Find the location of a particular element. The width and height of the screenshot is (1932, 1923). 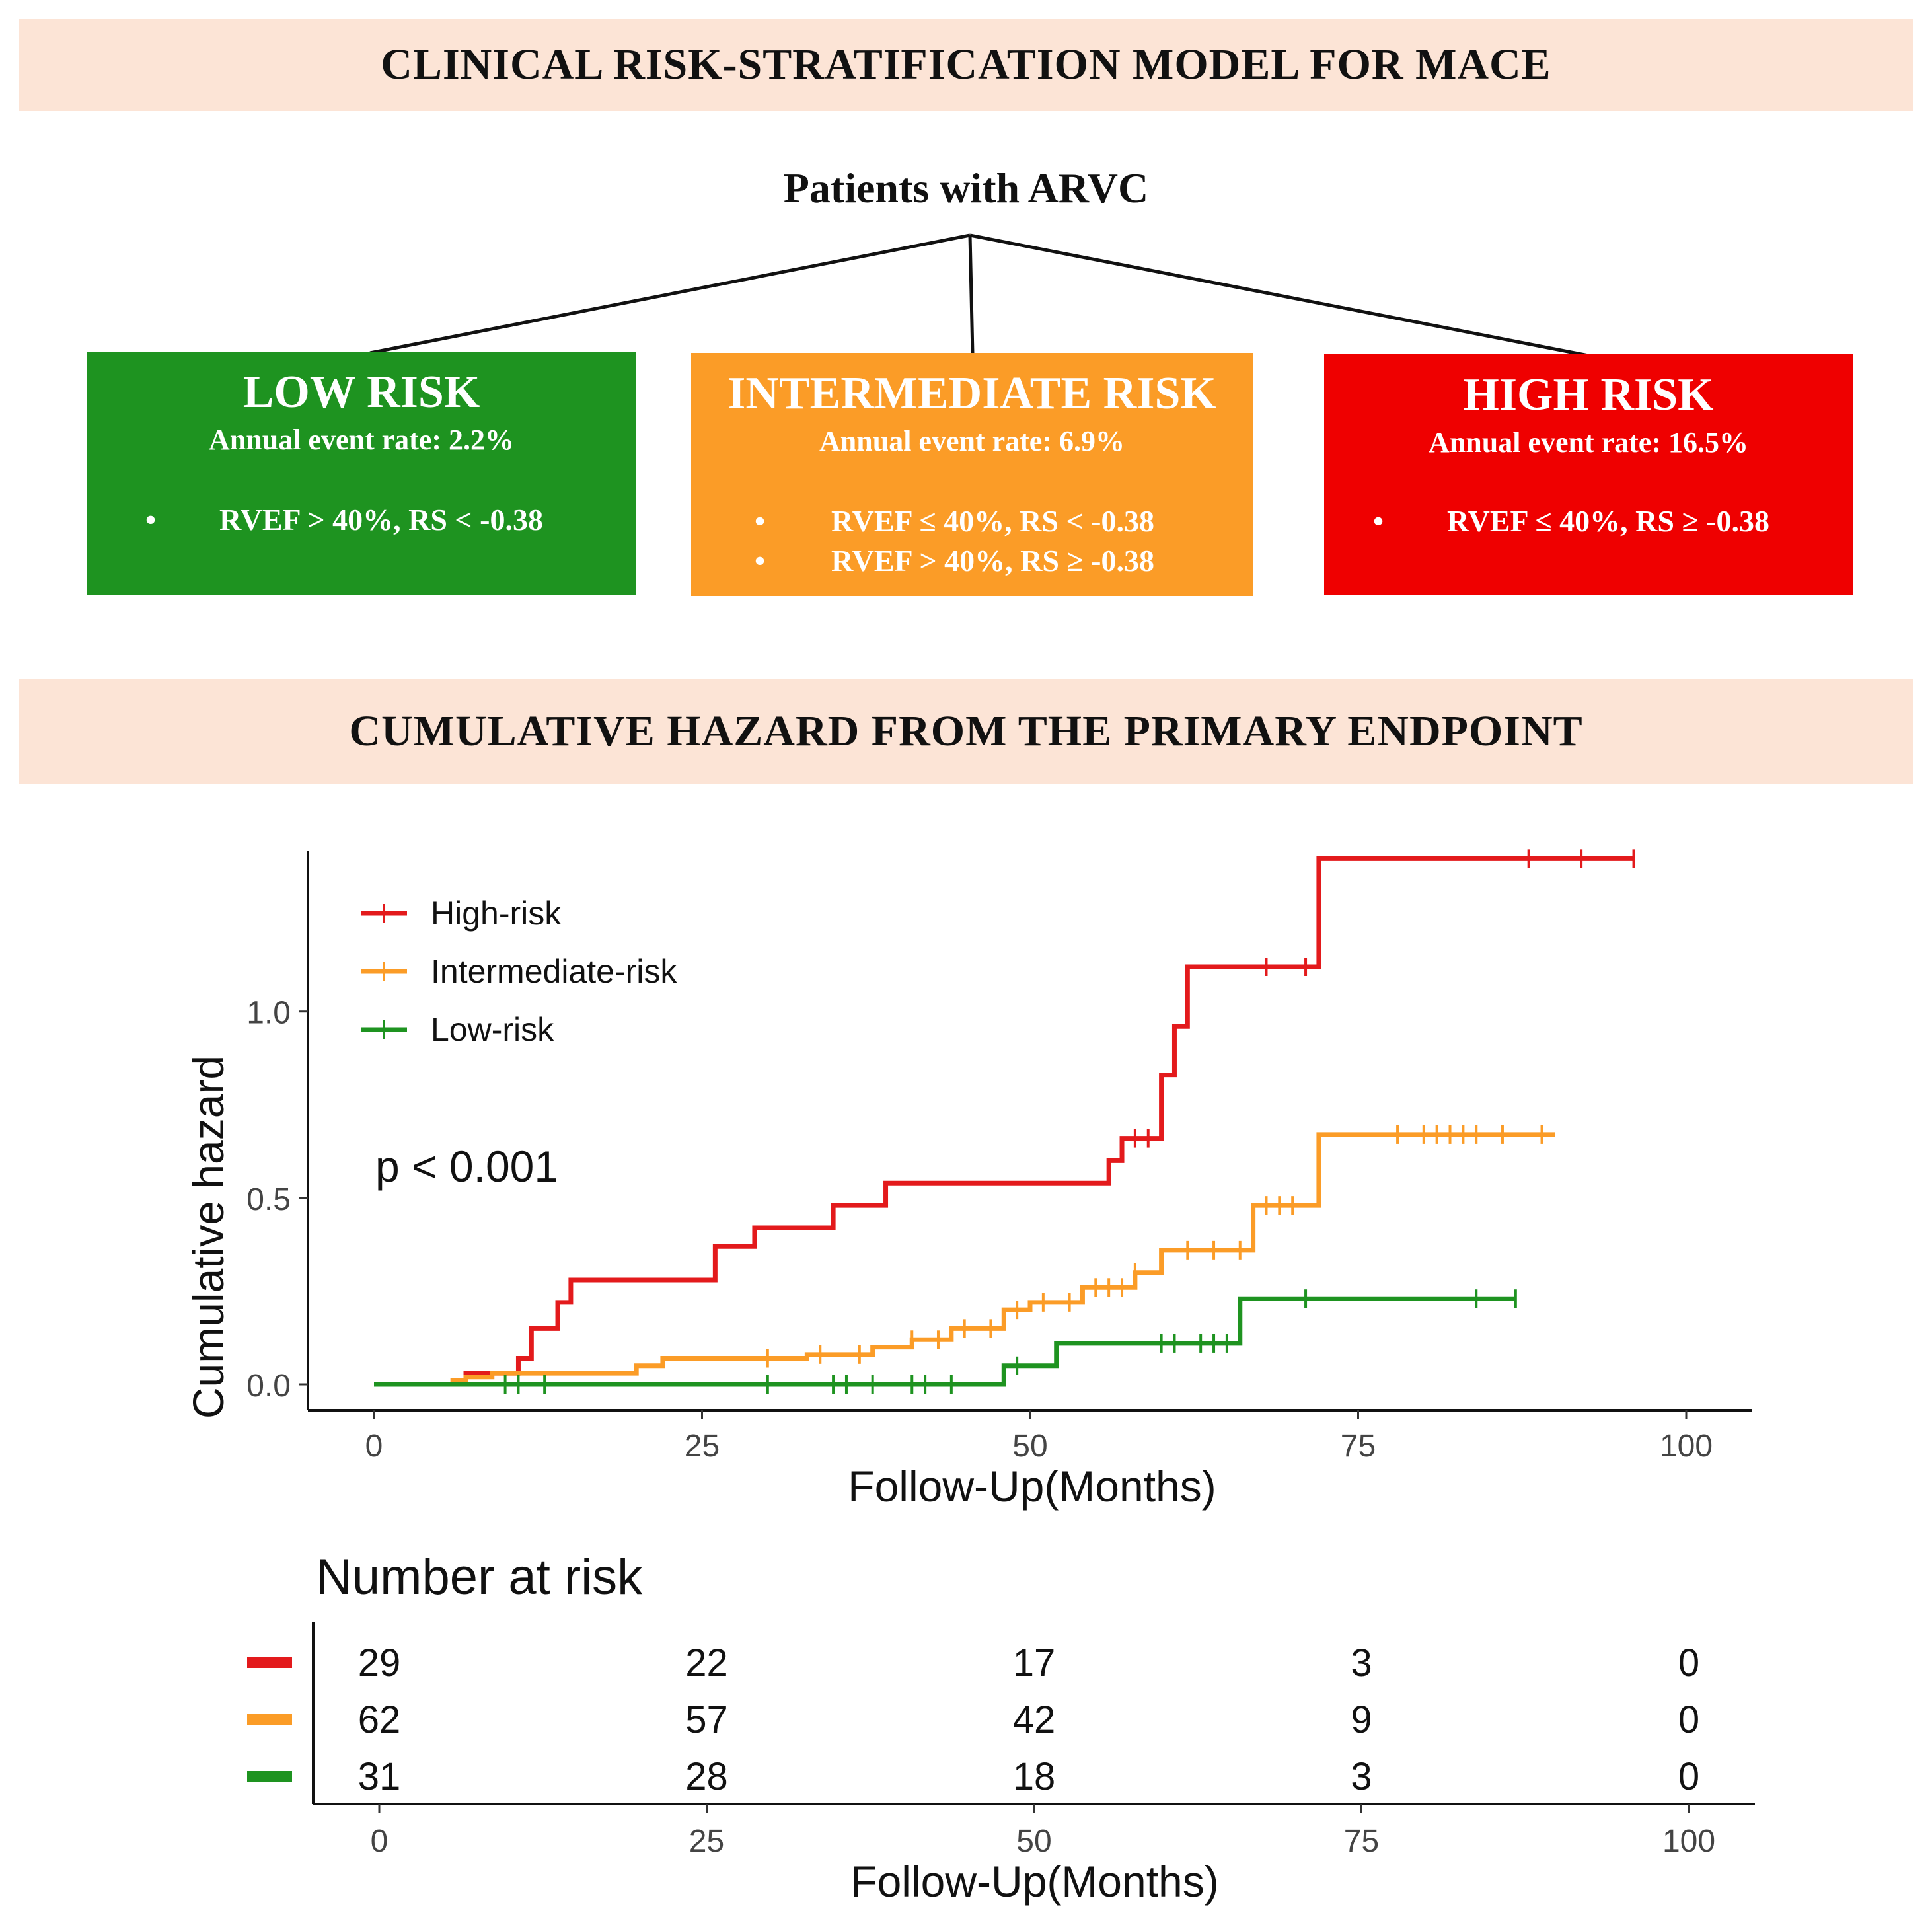

tree-connectors is located at coordinates (979, 295).